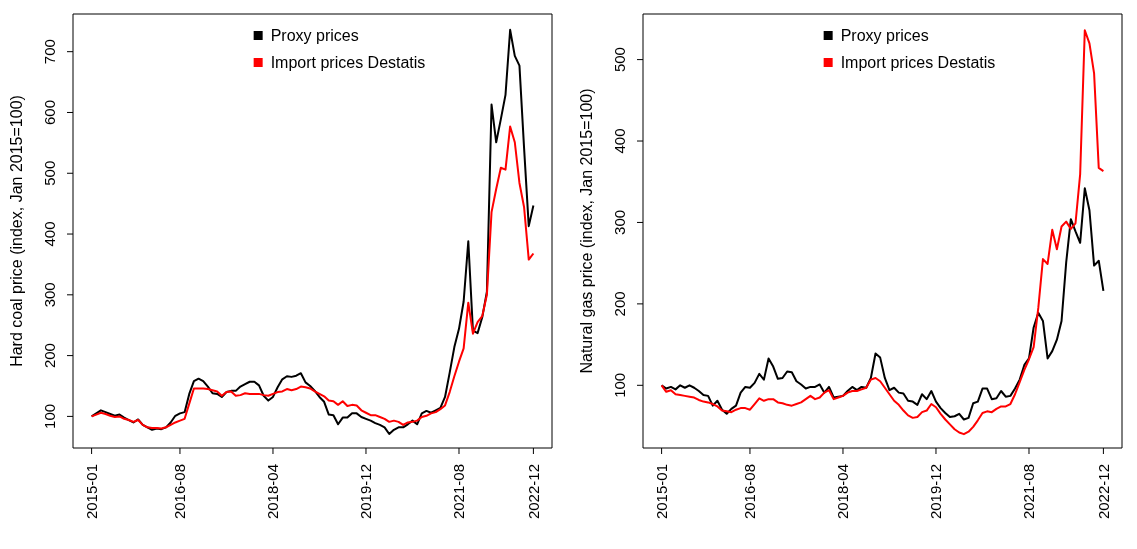  Describe the element at coordinates (16, 231) in the screenshot. I see `y-axis-title: Hard coal price (index, Jan 2015=100)` at that location.